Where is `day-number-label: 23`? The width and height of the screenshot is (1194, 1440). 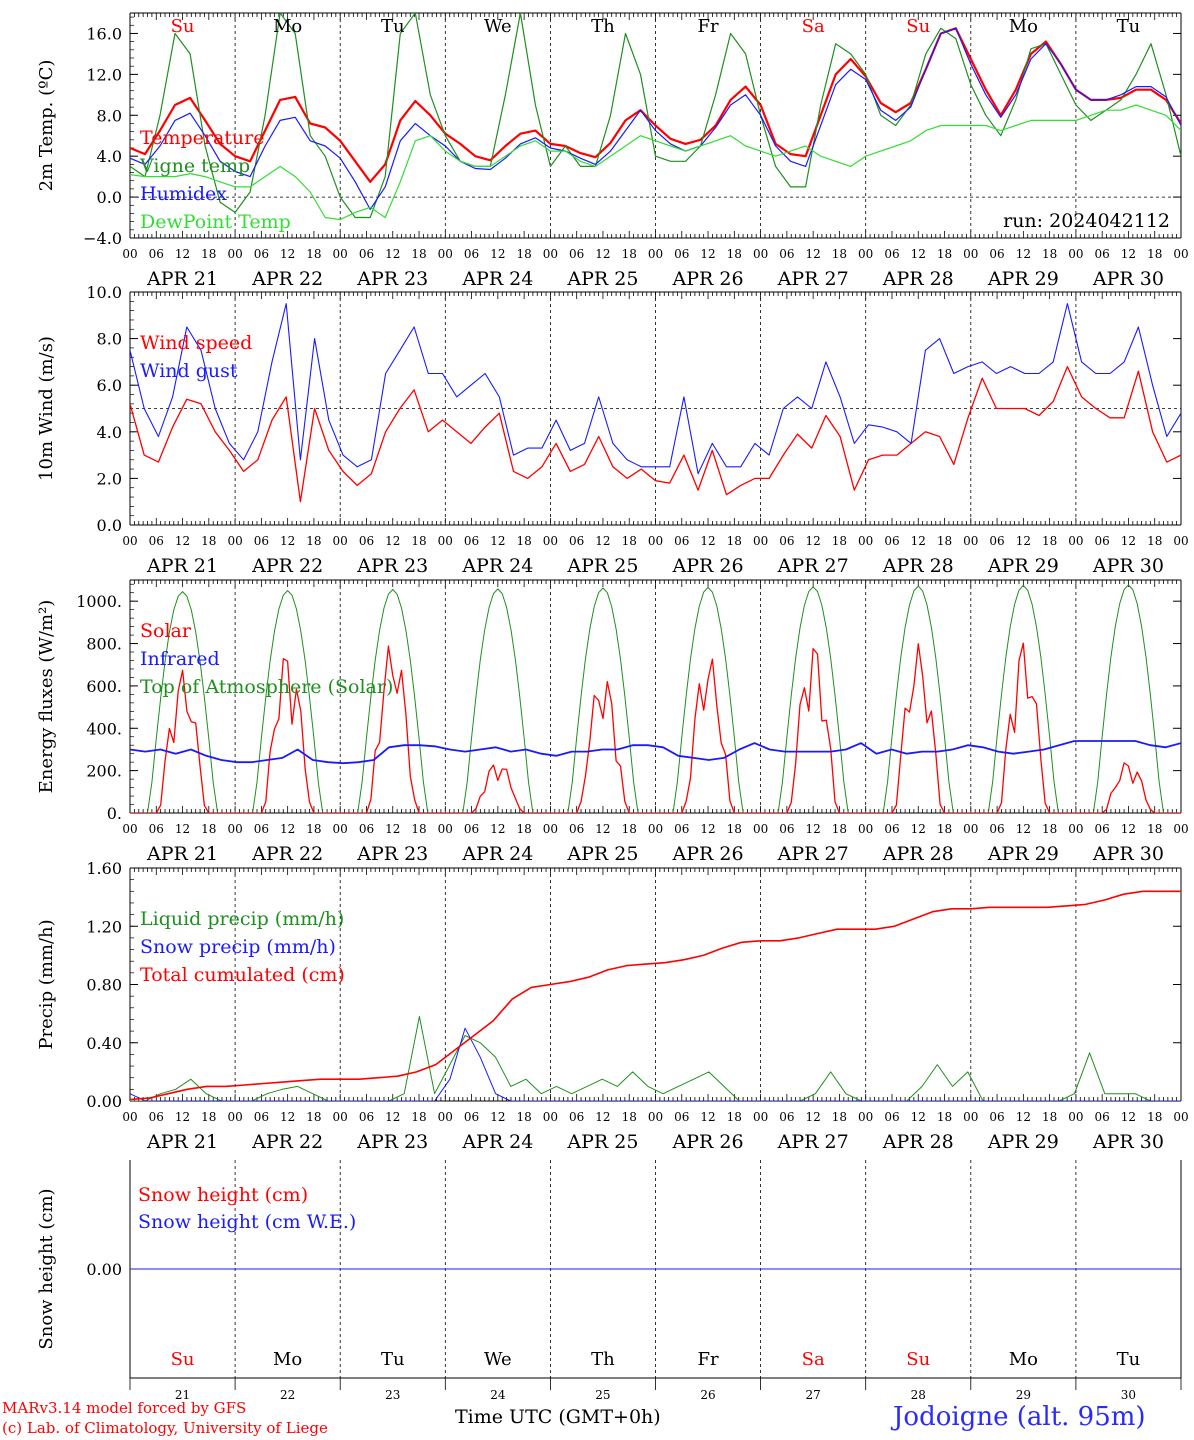 day-number-label: 23 is located at coordinates (392, 1395).